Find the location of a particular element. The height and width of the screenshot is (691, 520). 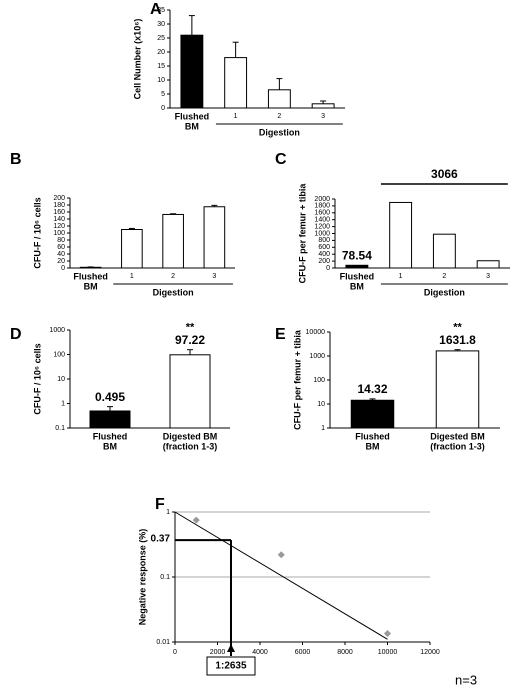

y-tick-label: 1 is located at coordinates (323, 428).